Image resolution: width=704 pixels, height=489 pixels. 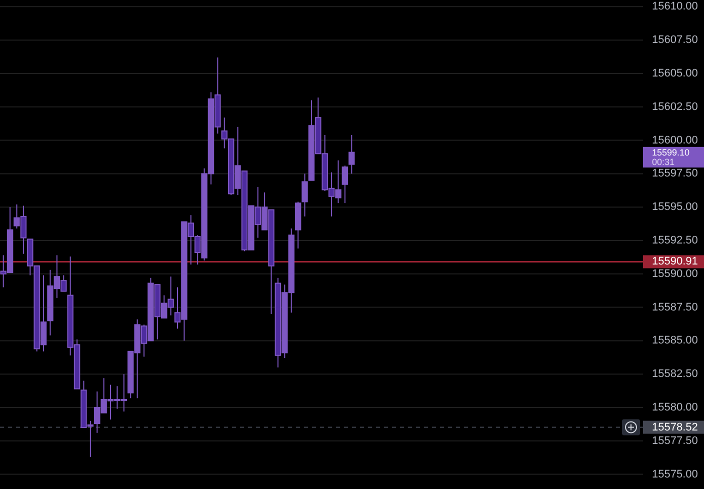 I want to click on y-tick-label: 15585.00, so click(x=675, y=340).